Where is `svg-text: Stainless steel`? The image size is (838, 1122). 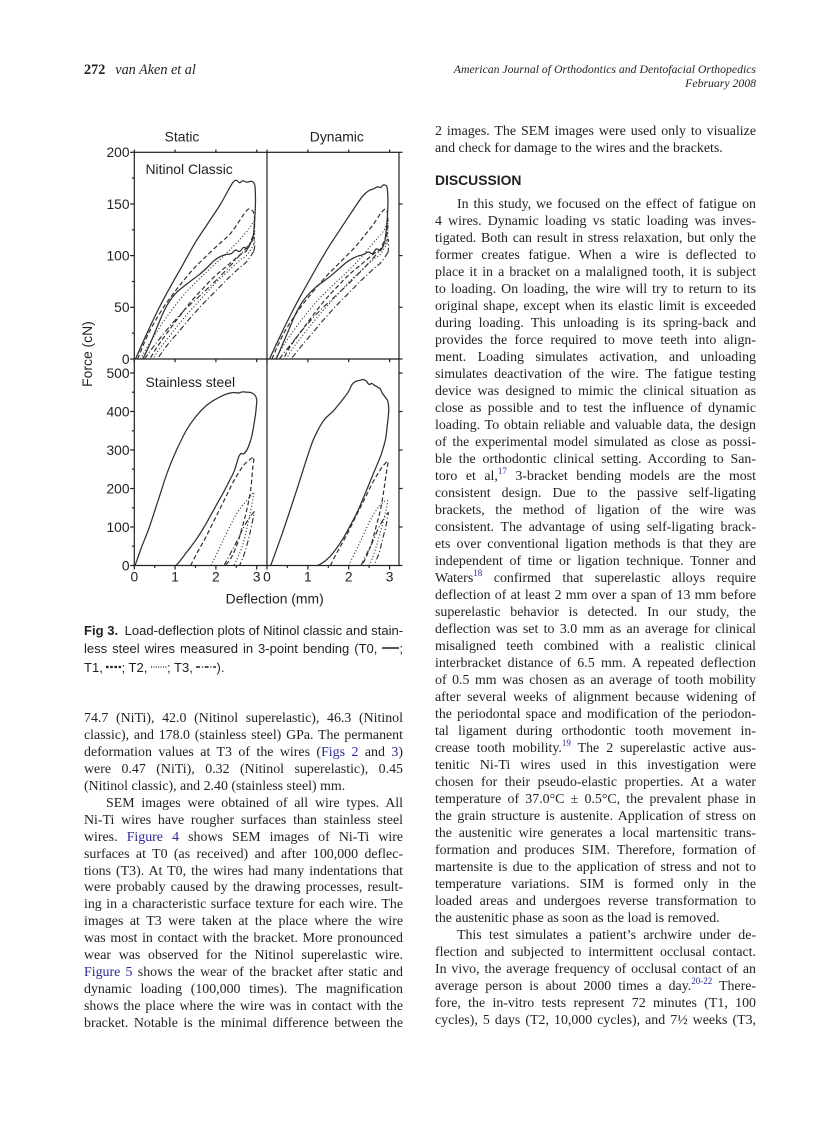 svg-text: Stainless steel is located at coordinates (191, 382).